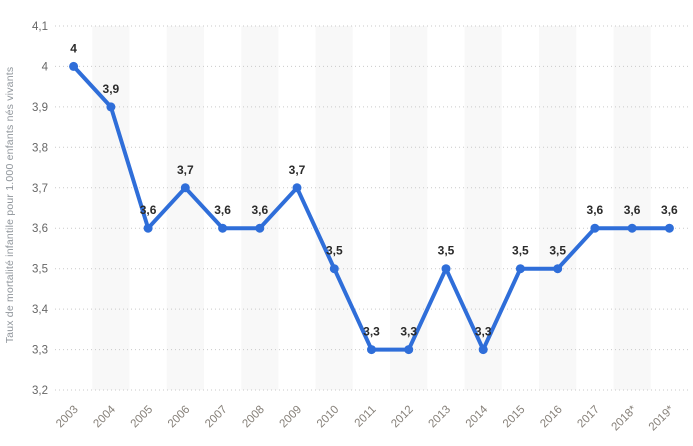 This screenshot has width=693, height=446. What do you see at coordinates (366, 417) in the screenshot?
I see `x-category-label: 2011` at bounding box center [366, 417].